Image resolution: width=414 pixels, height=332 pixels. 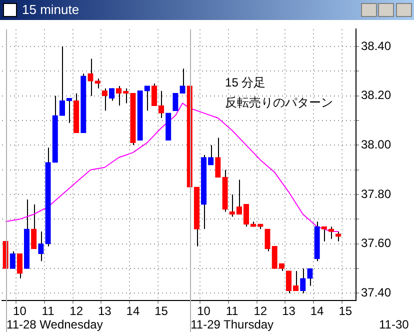 What do you see at coordinates (376, 45) in the screenshot?
I see `y-tick-label: 38.40` at bounding box center [376, 45].